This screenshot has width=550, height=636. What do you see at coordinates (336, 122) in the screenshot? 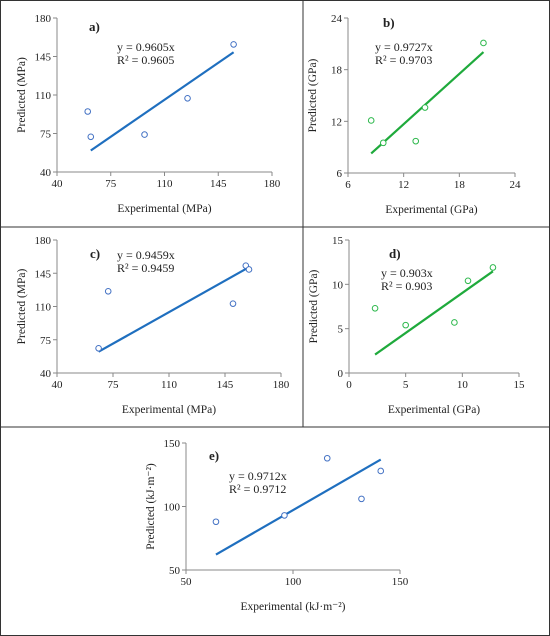
I see `y-tick-label: 12` at bounding box center [336, 122].